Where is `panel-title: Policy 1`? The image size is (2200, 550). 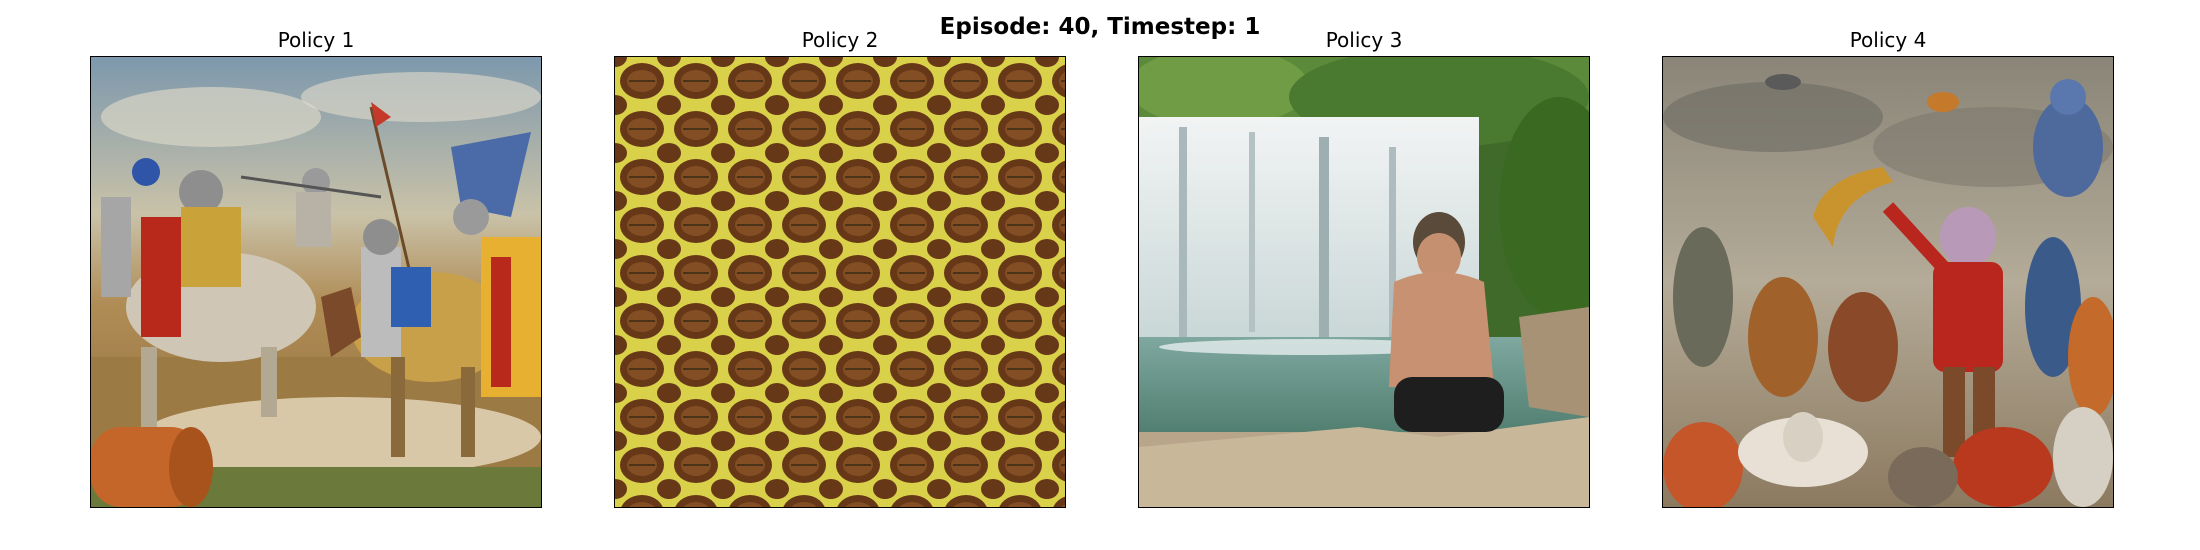 panel-title: Policy 1 is located at coordinates (316, 40).